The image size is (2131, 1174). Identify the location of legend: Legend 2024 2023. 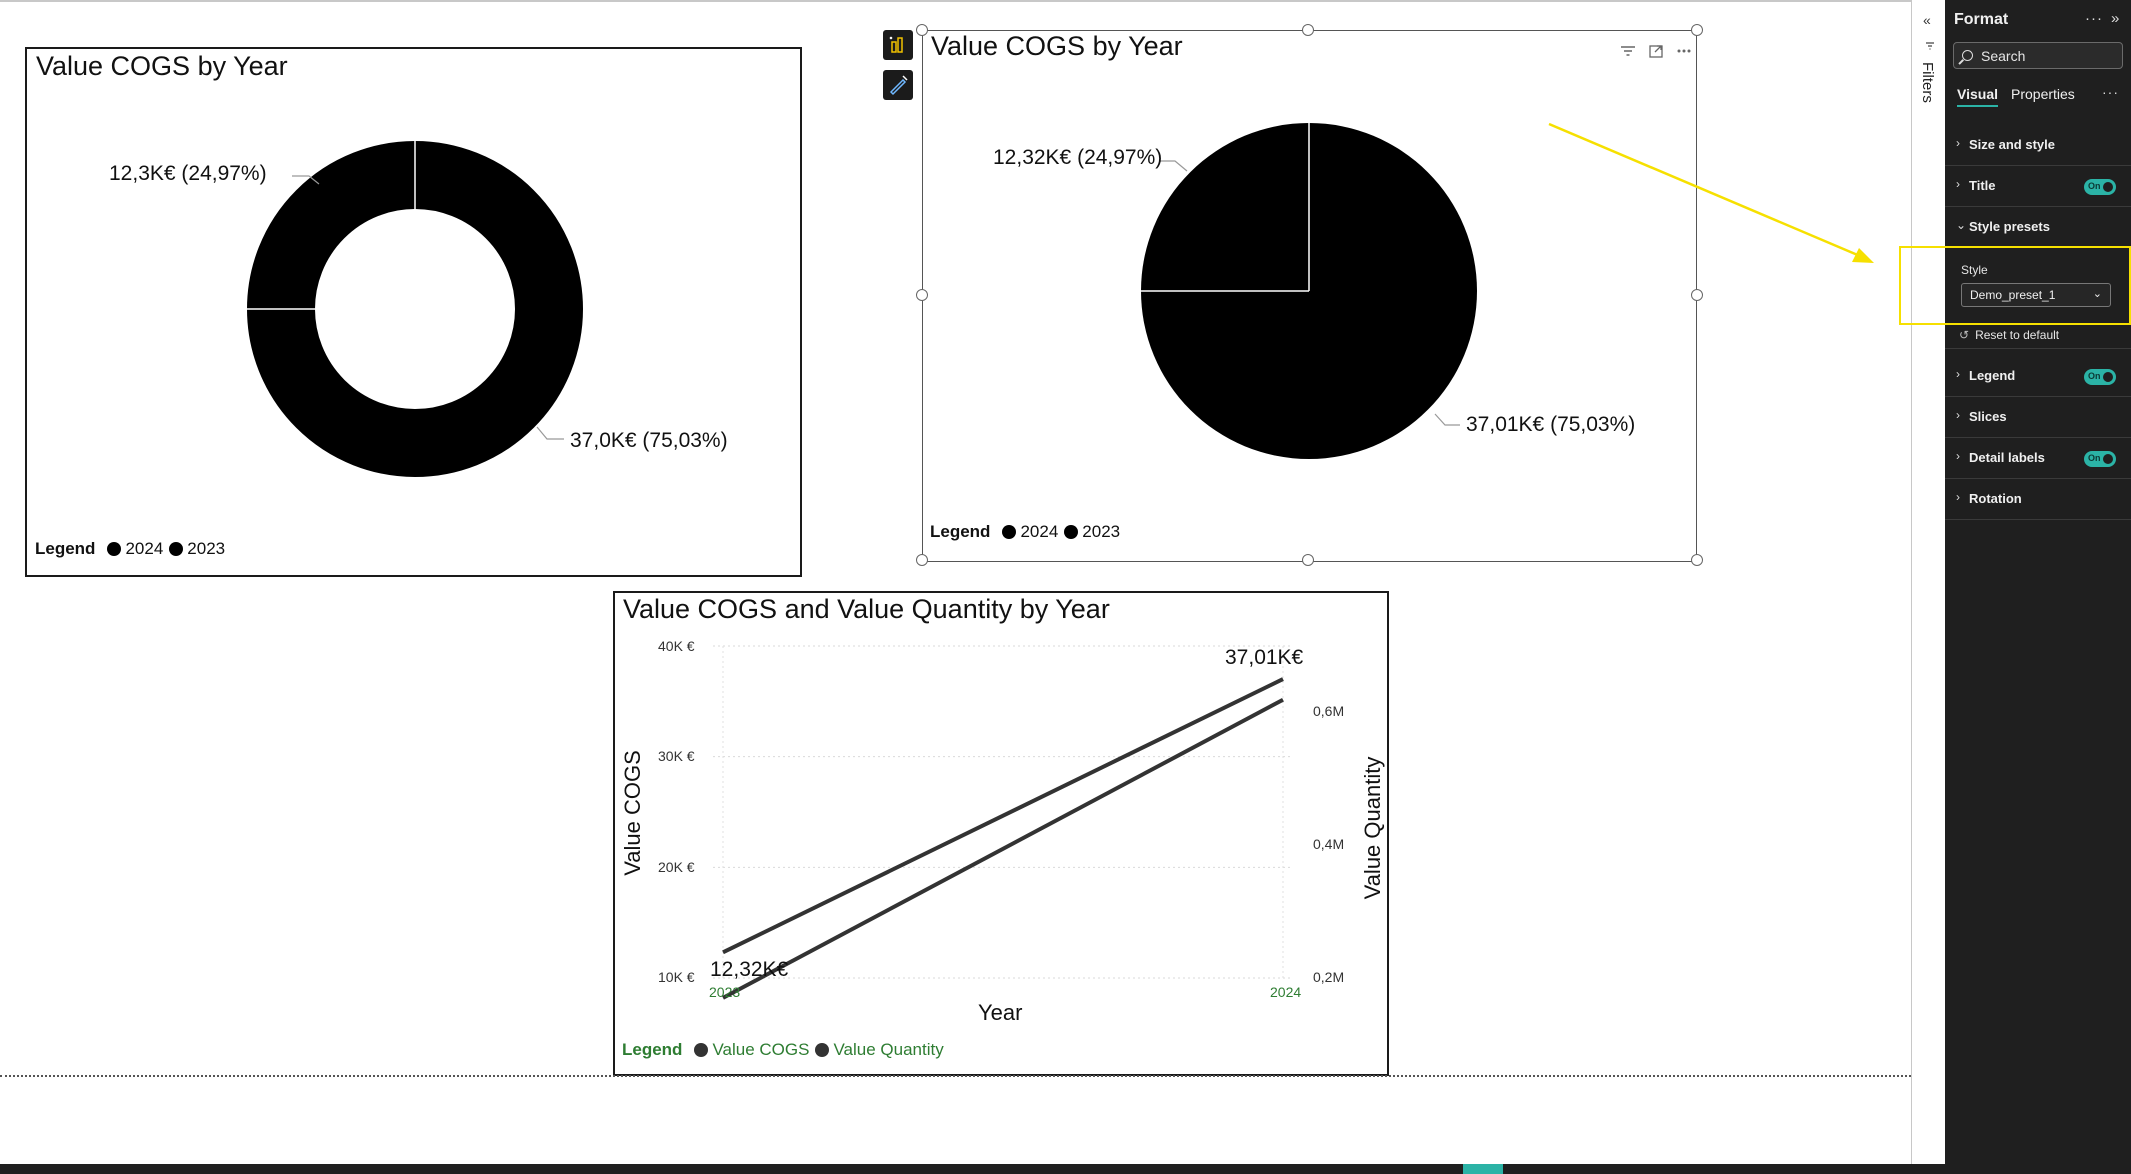
(1028, 532).